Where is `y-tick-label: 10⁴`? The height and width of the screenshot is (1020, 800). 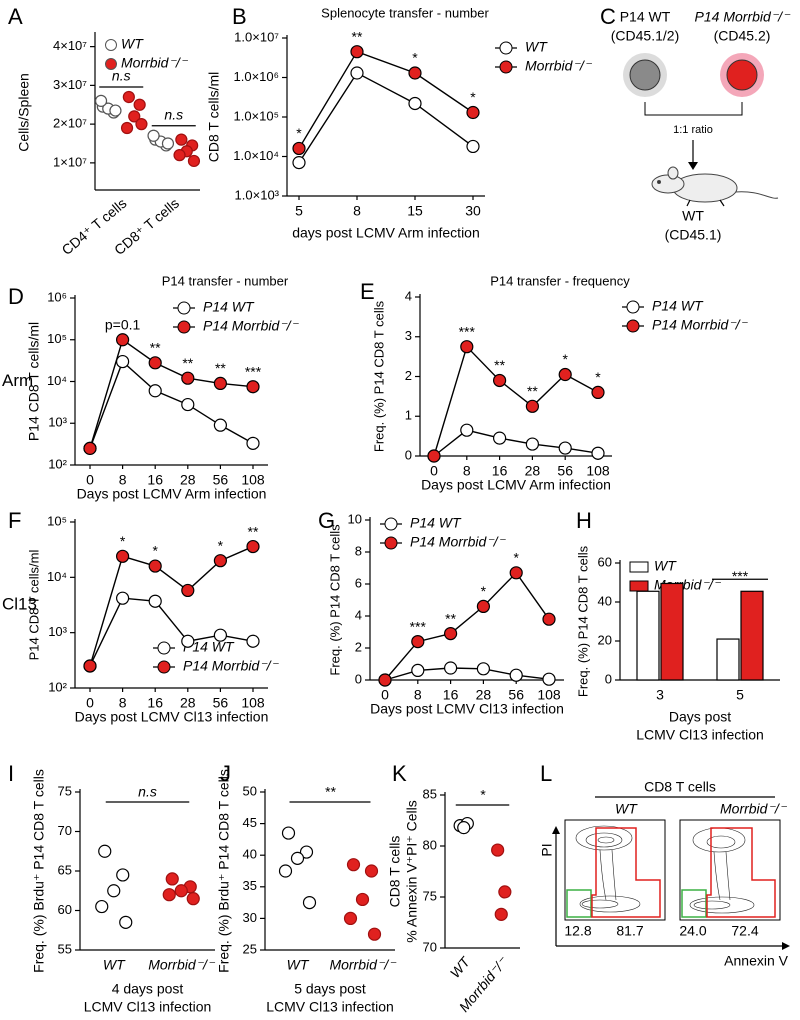
y-tick-label: 10⁴ is located at coordinates (57, 380).